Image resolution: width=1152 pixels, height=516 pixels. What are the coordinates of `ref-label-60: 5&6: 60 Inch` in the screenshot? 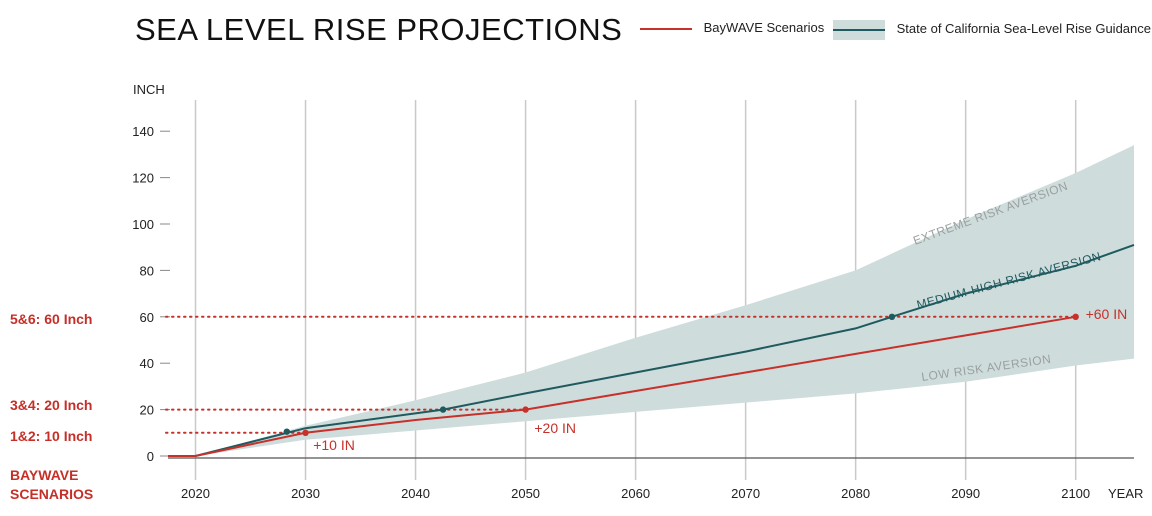 It's located at (51, 319).